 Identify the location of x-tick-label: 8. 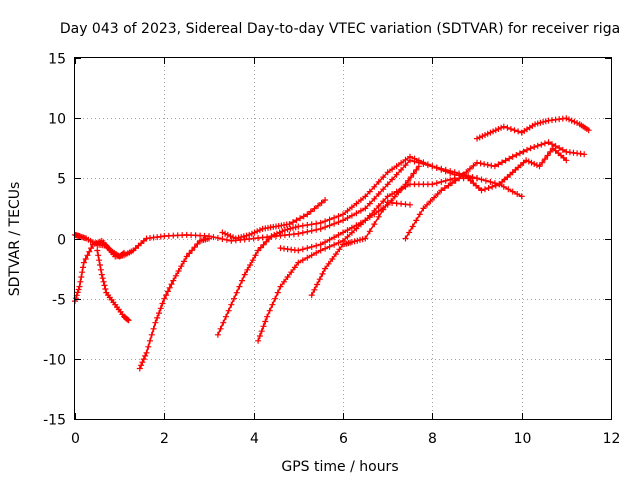
(432, 439).